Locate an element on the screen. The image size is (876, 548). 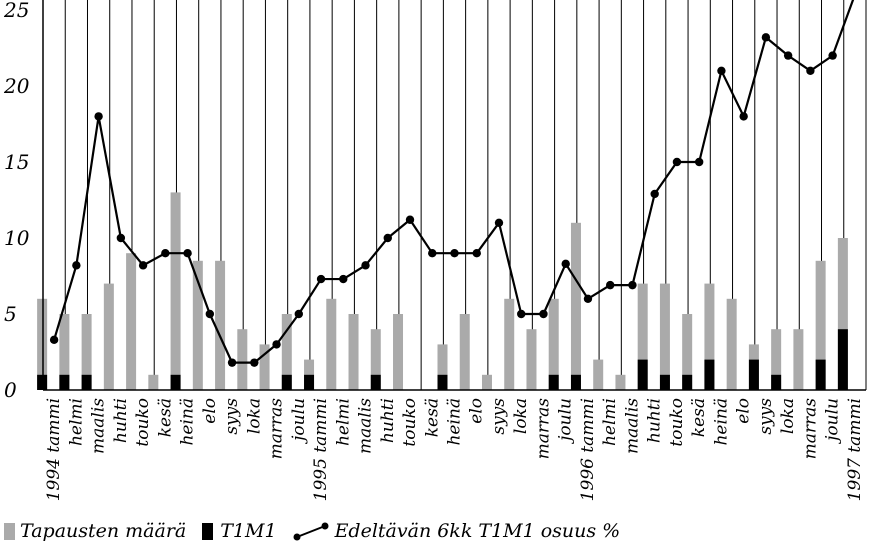
legend-swatch-black is located at coordinates (208, 531).